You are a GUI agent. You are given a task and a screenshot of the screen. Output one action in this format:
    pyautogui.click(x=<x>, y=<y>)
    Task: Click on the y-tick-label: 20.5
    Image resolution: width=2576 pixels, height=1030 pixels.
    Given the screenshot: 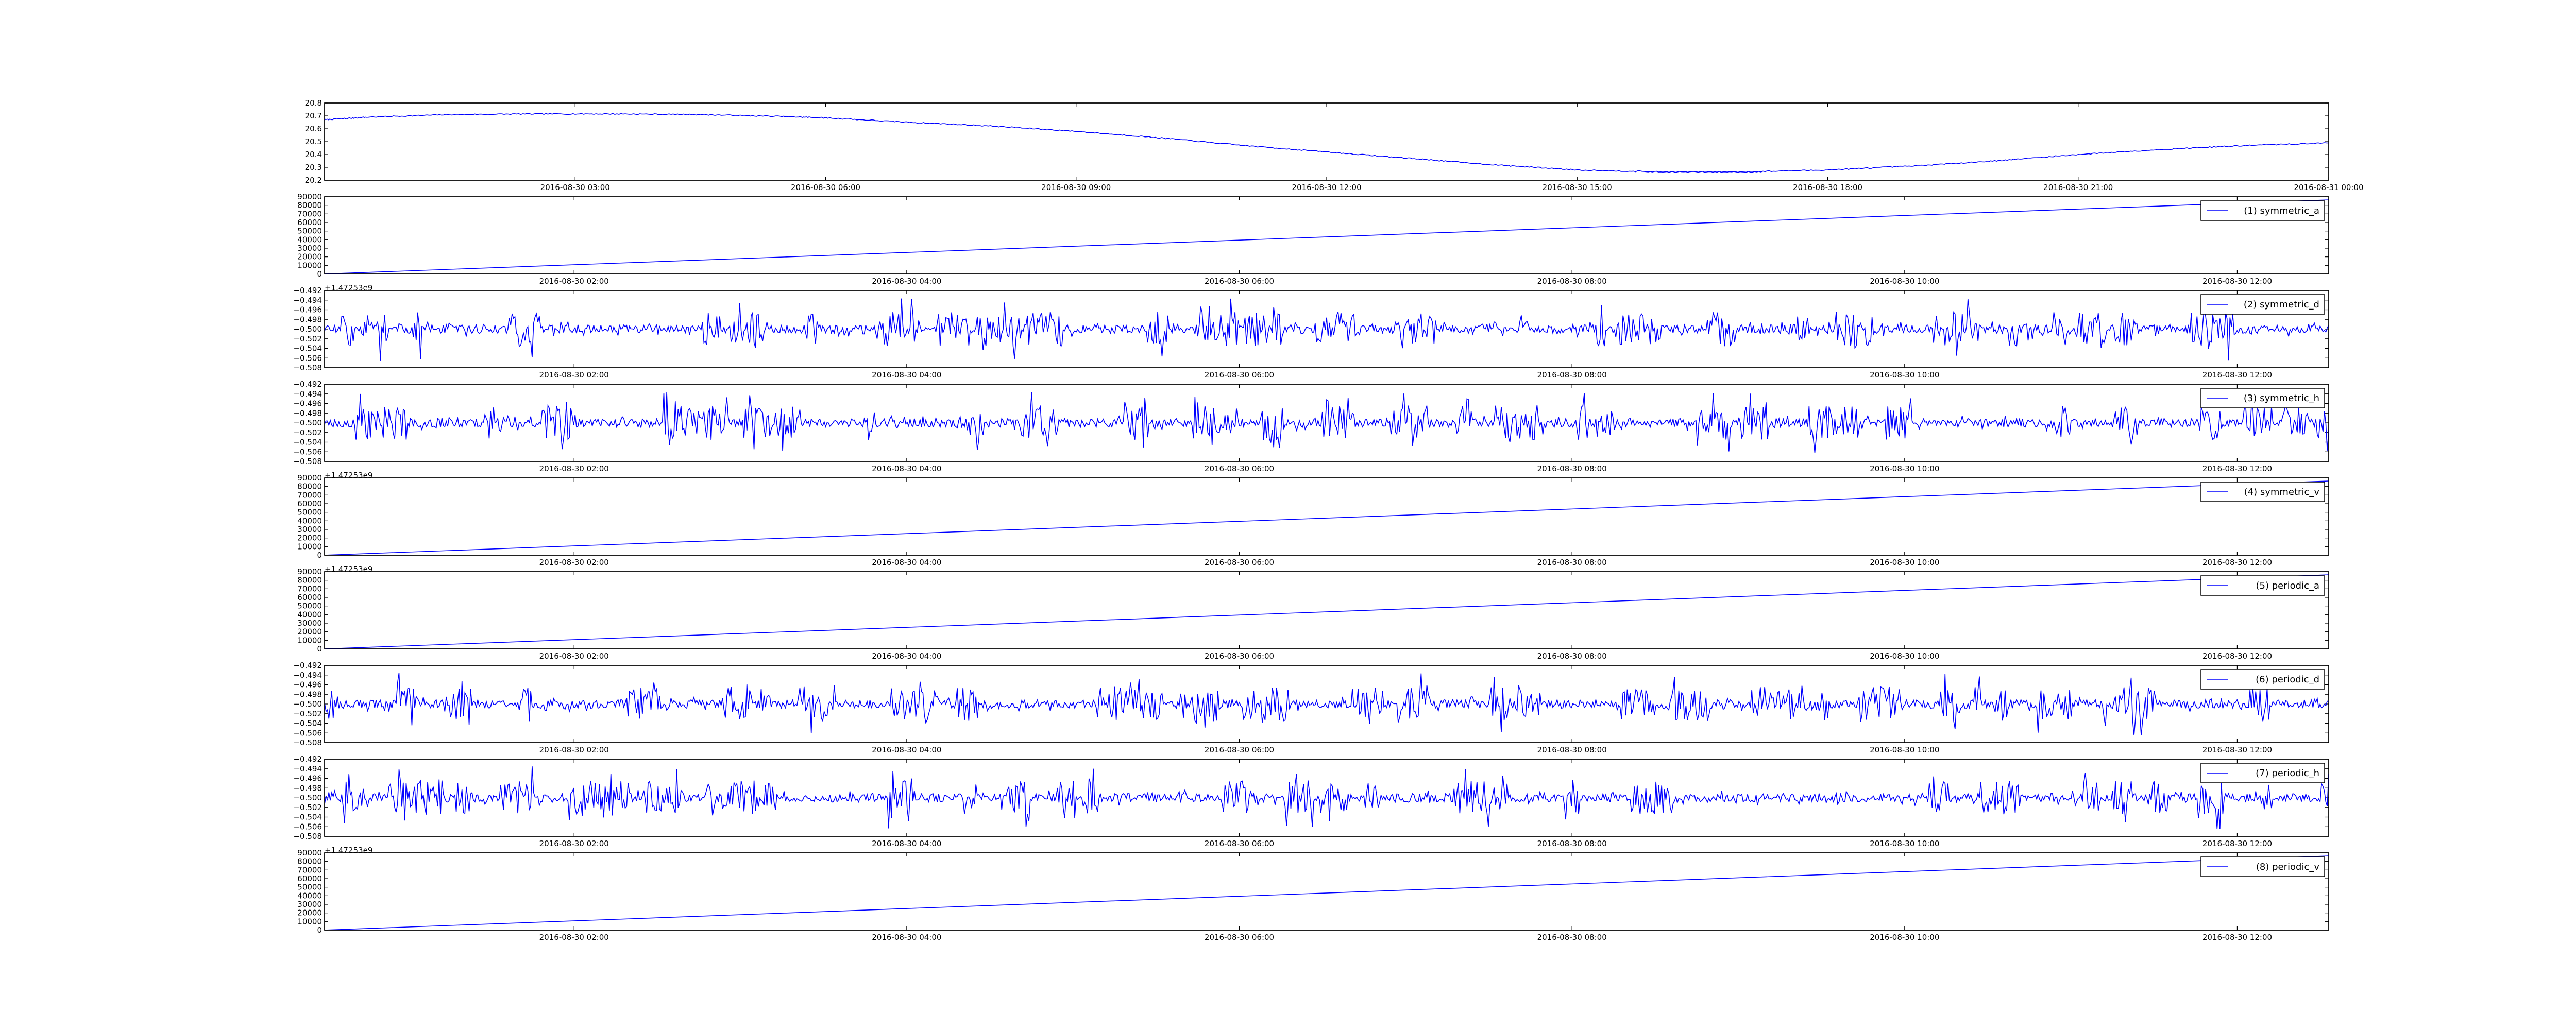 What is the action you would take?
    pyautogui.click(x=313, y=141)
    